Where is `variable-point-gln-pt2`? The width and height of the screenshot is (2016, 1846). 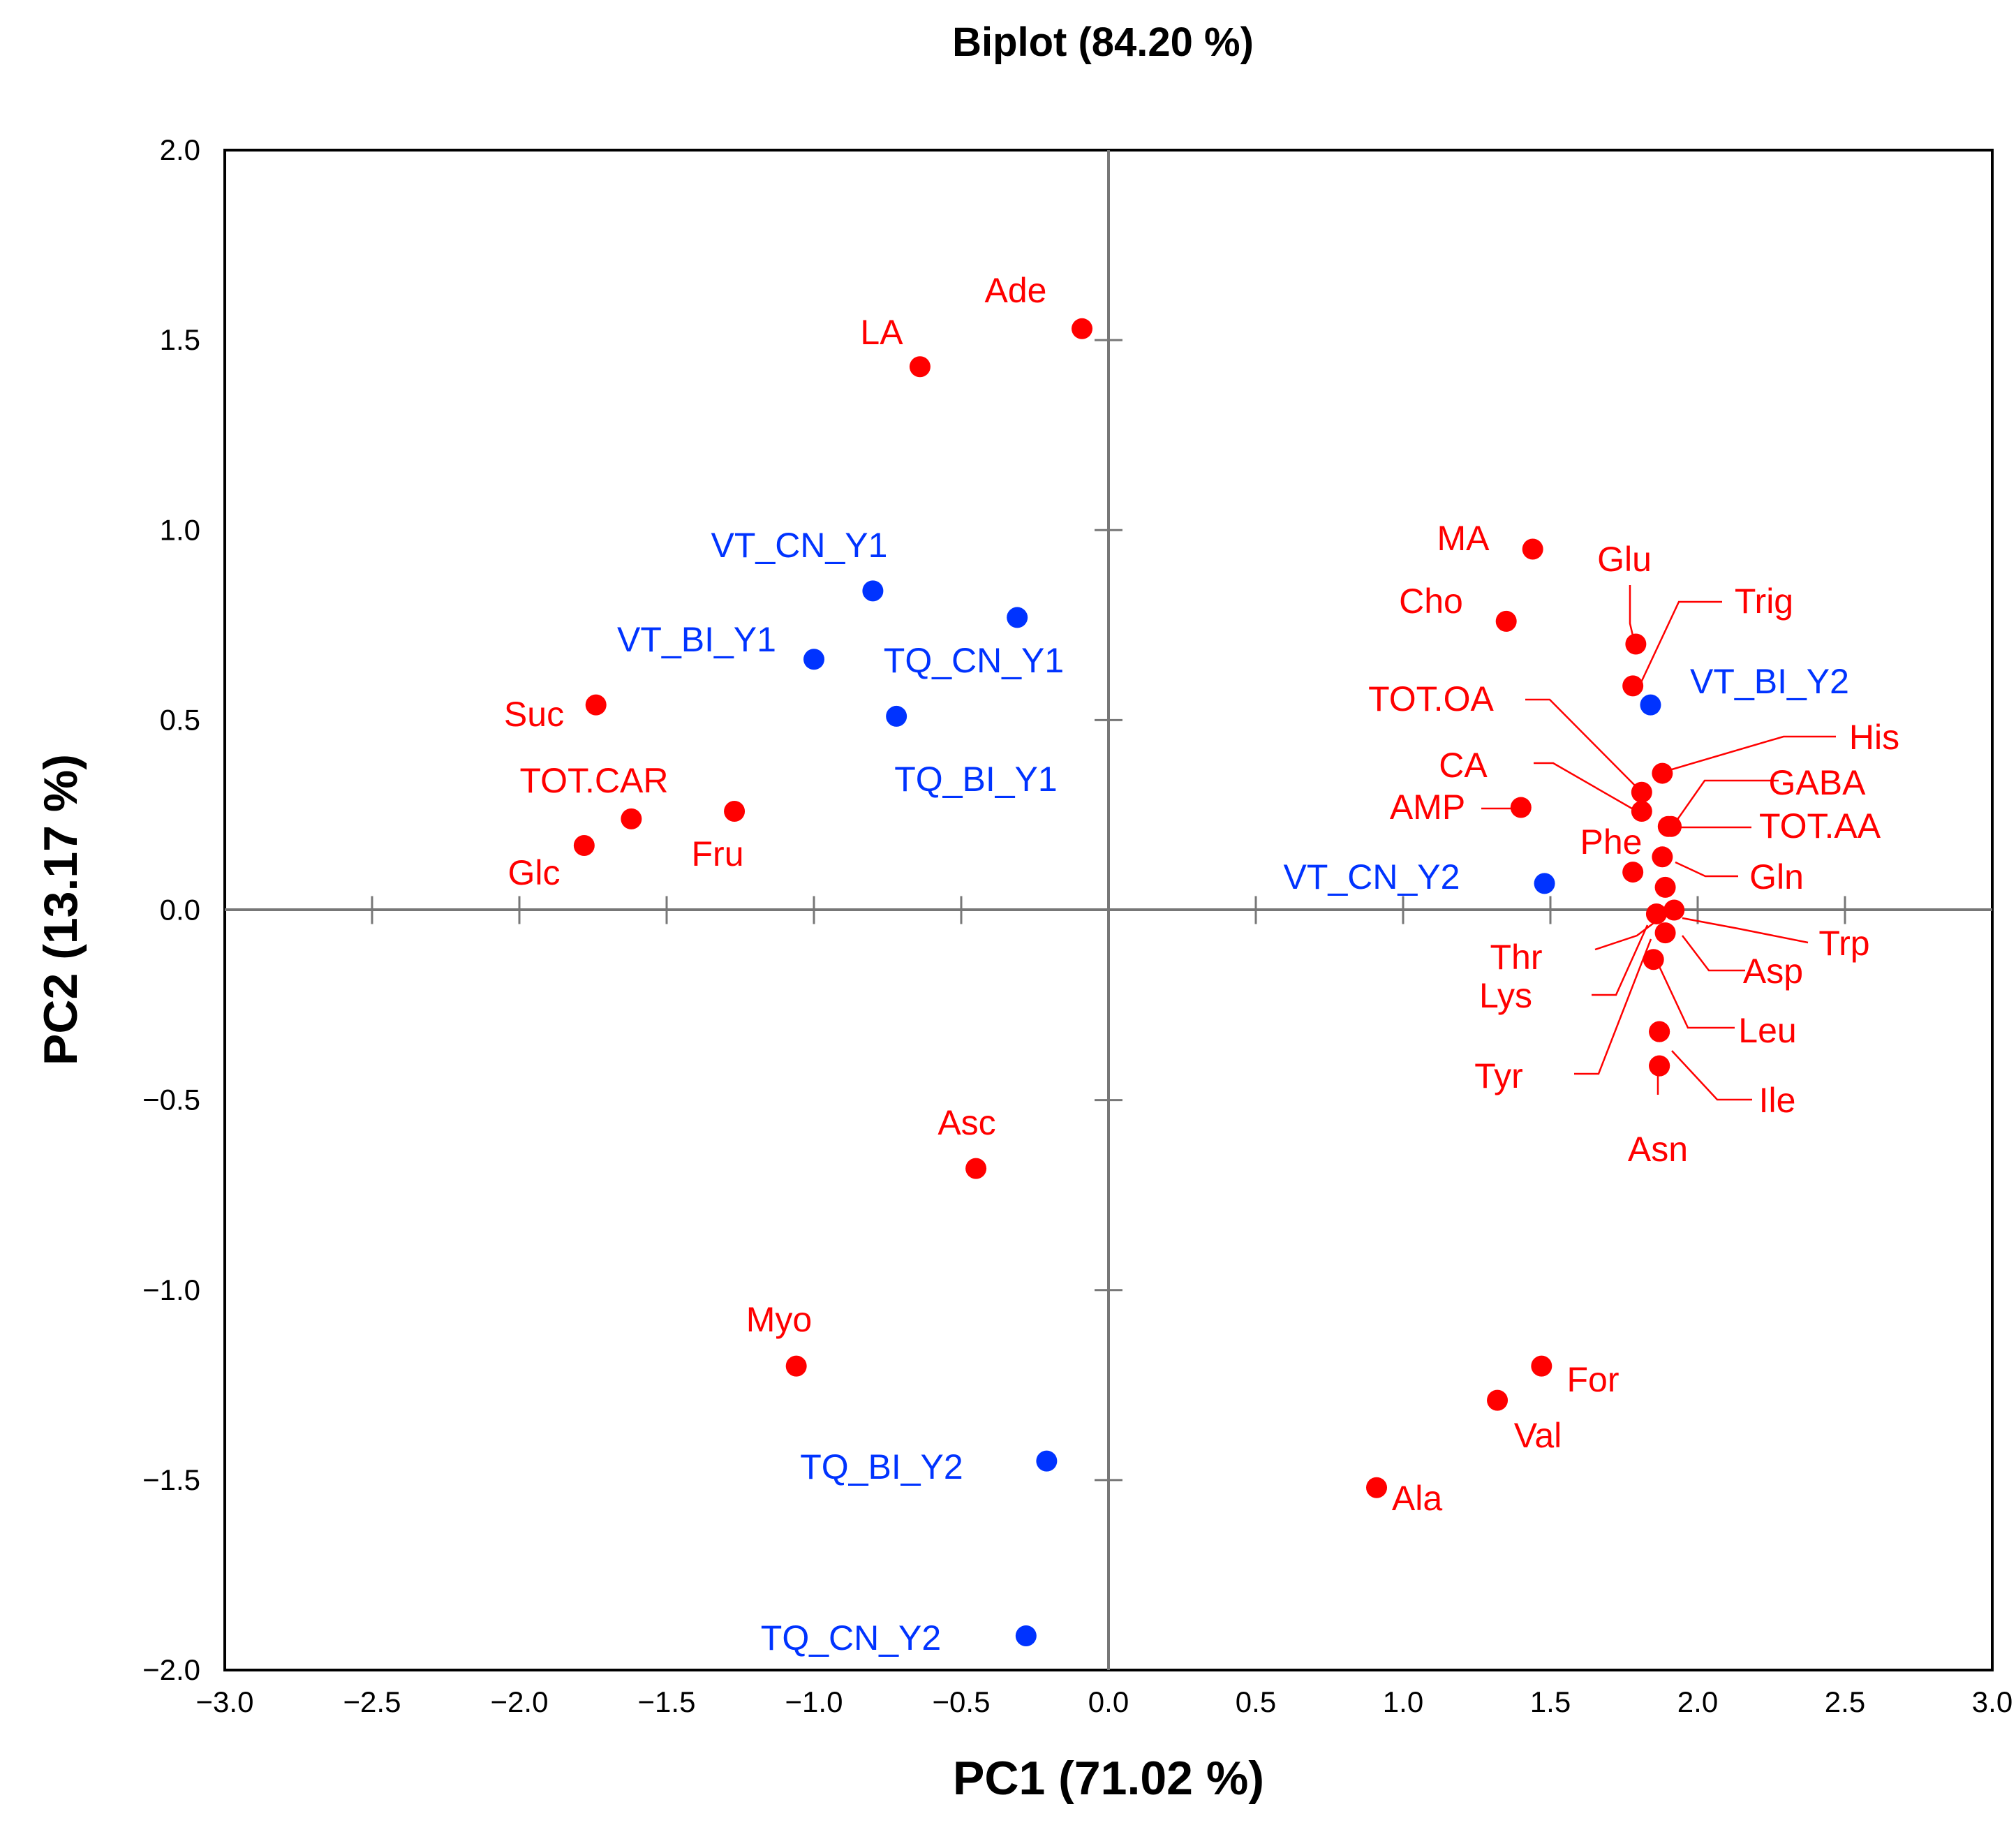
variable-point-gln-pt2 is located at coordinates (1665, 887).